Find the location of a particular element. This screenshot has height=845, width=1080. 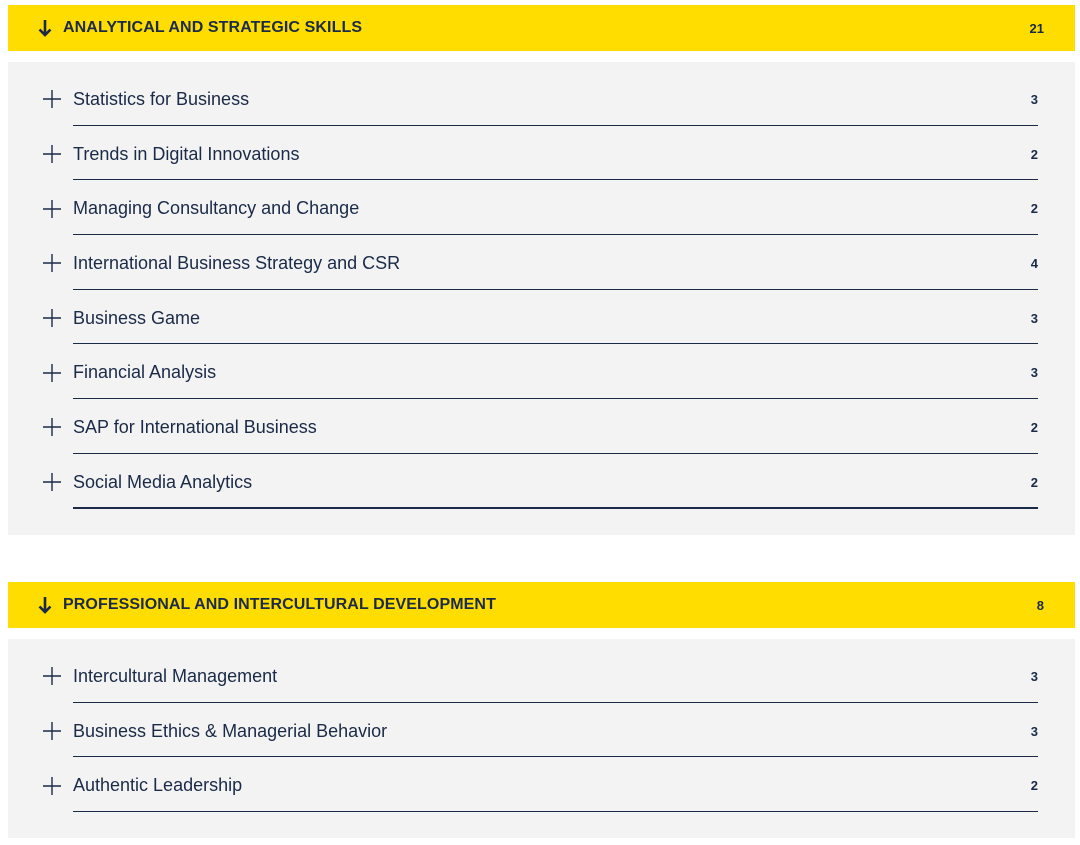

section-credits: 8 is located at coordinates (1040, 605).